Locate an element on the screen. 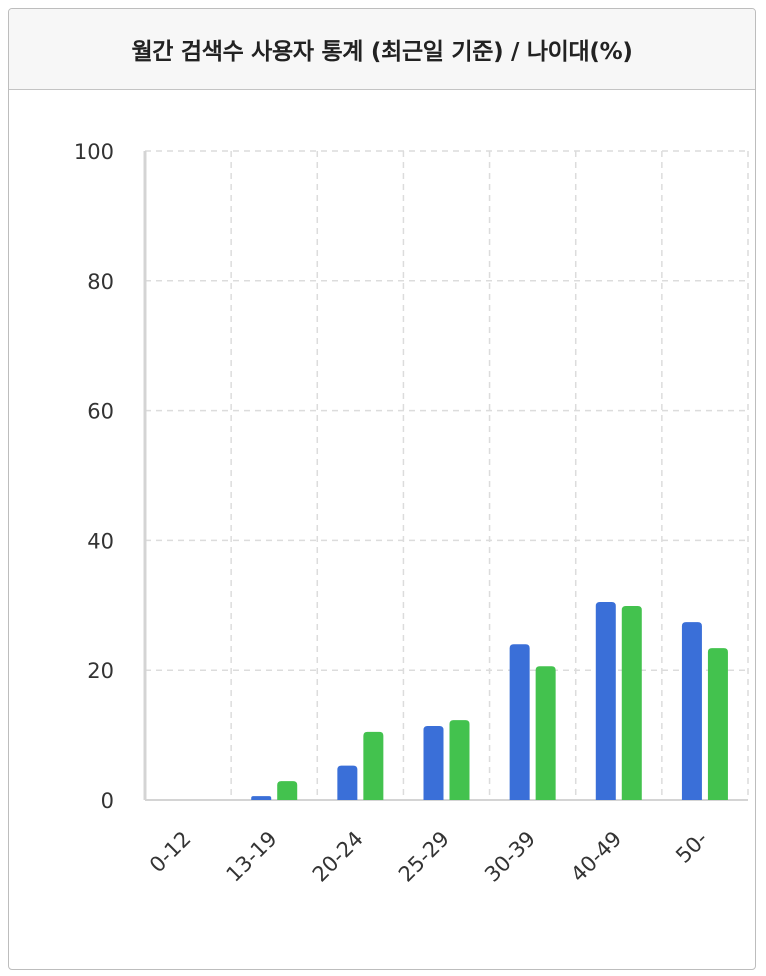 The width and height of the screenshot is (766, 976). panel-header: 월간 검색수 사용자 통계 (최근일 기준) / 나이대(%) is located at coordinates (382, 49).